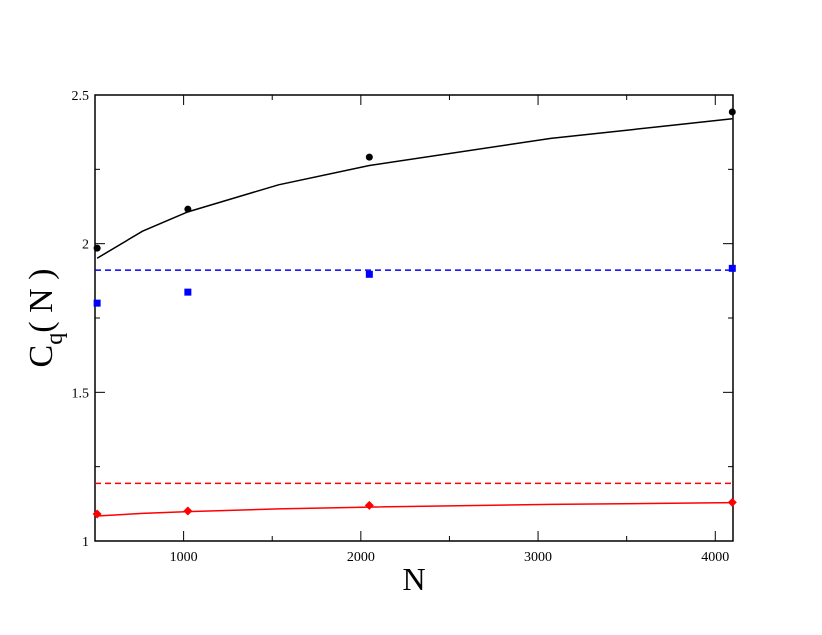 The image size is (822, 635). I want to click on y-axis-label: Cq( N ), so click(45, 318).